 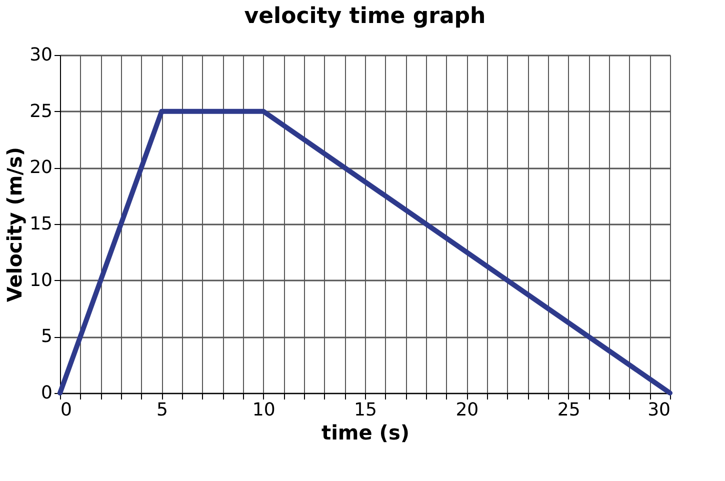 I want to click on y-tick-label: 15, so click(x=41, y=224).